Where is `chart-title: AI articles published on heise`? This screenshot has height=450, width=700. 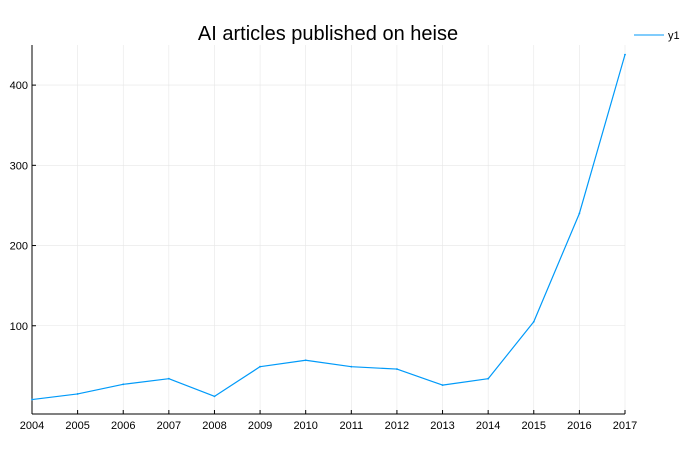
chart-title: AI articles published on heise is located at coordinates (328, 34).